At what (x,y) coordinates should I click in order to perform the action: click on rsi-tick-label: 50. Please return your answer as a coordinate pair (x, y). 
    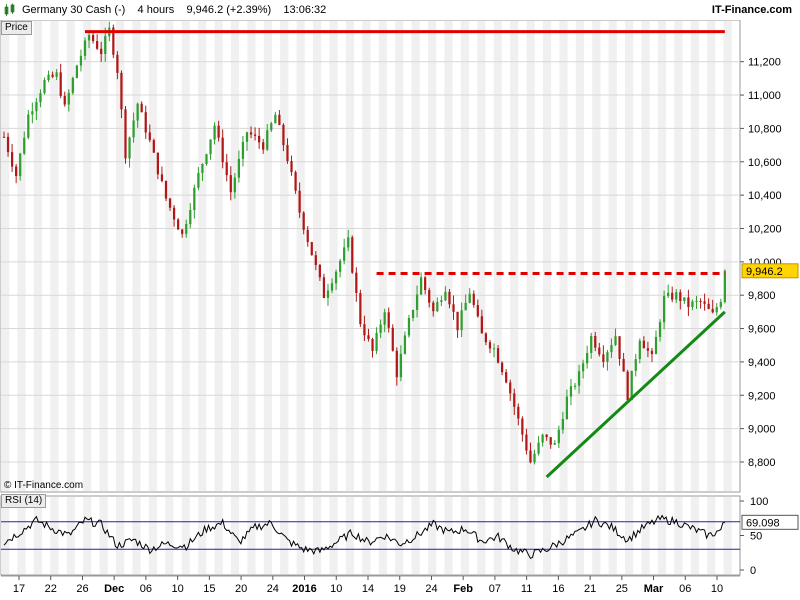
    Looking at the image, I should click on (756, 537).